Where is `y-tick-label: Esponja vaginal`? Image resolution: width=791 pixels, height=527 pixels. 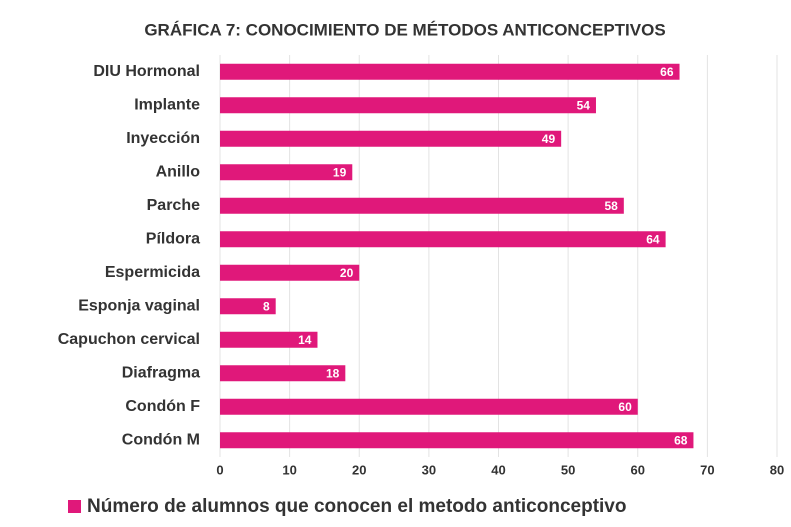
y-tick-label: Esponja vaginal is located at coordinates (139, 305).